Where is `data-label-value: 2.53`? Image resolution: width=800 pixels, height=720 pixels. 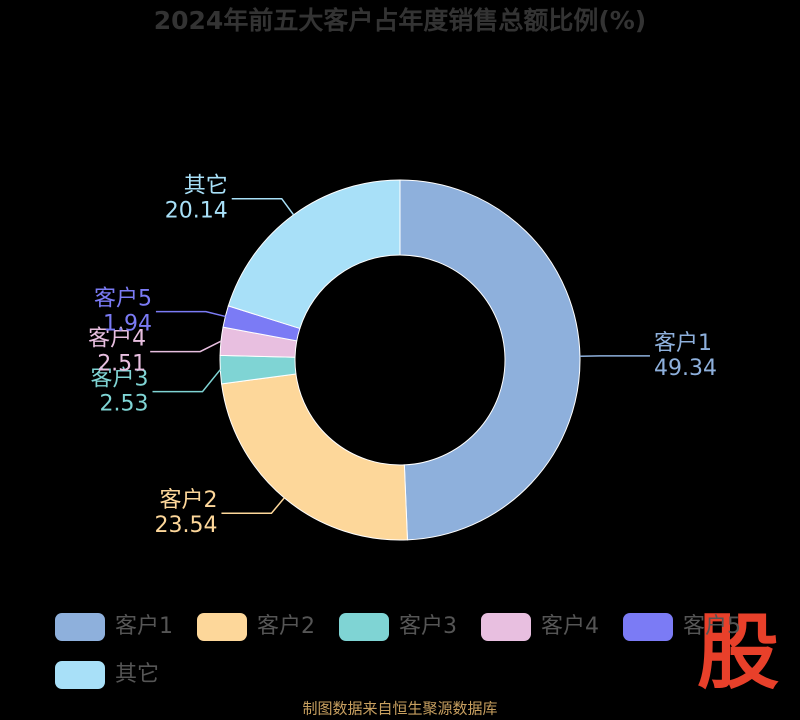 data-label-value: 2.53 is located at coordinates (124, 404).